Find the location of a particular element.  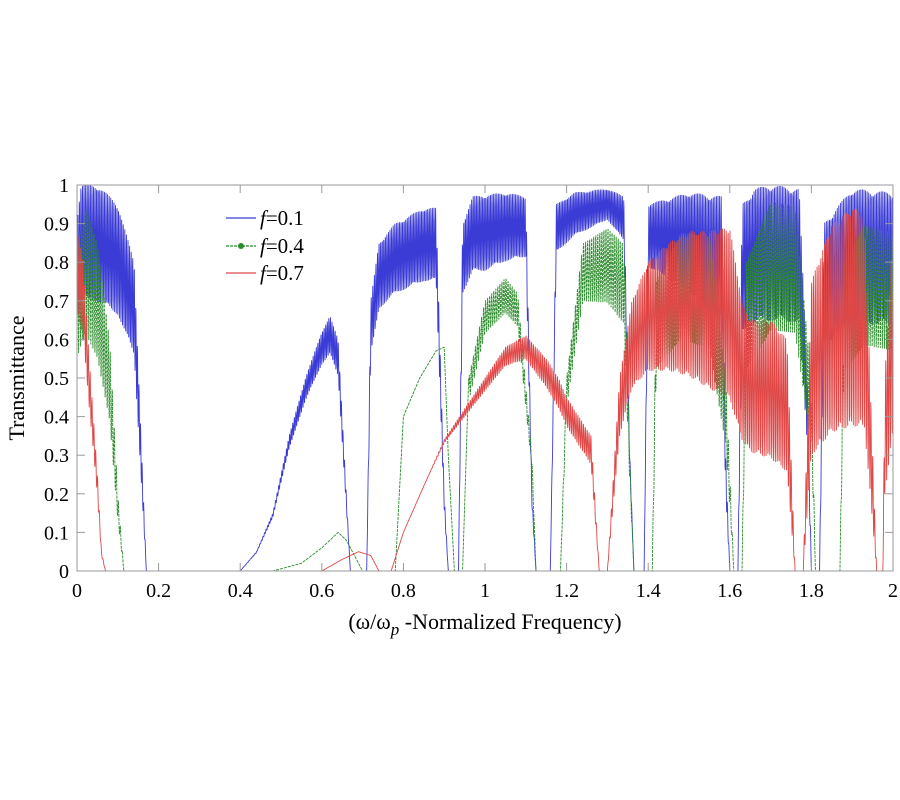

legend-label-3: f=0.7 is located at coordinates (282, 273).